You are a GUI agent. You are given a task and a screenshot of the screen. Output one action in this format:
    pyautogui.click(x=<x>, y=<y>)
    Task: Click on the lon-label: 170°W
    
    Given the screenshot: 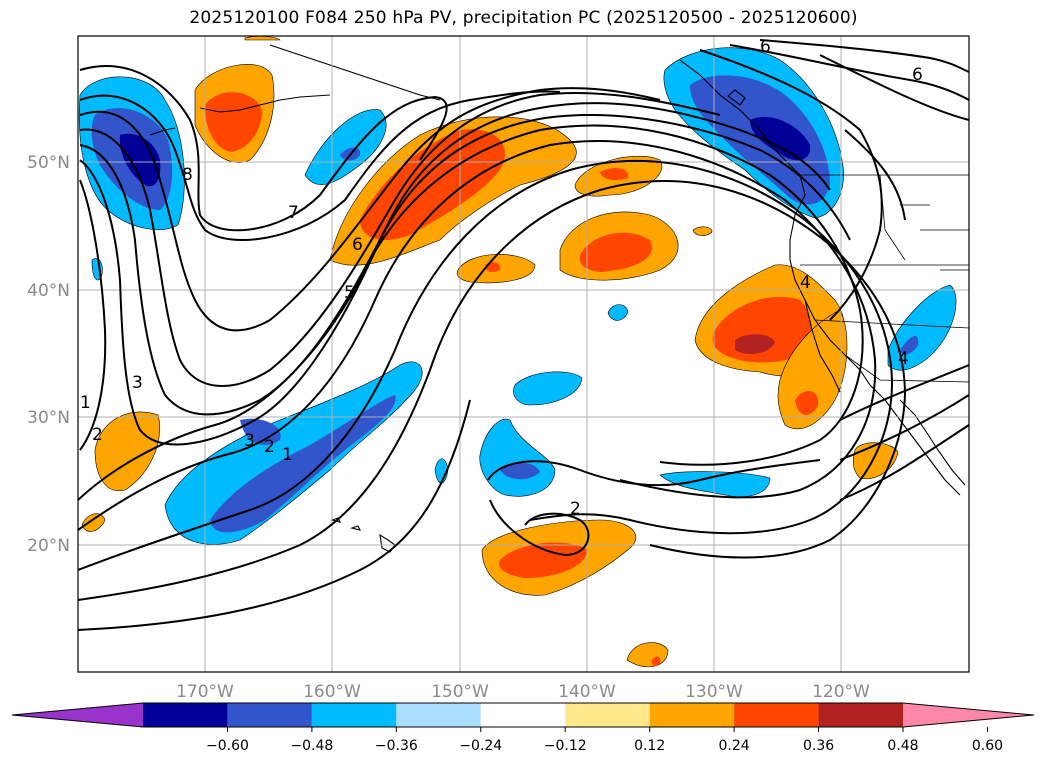 What is the action you would take?
    pyautogui.click(x=205, y=692)
    